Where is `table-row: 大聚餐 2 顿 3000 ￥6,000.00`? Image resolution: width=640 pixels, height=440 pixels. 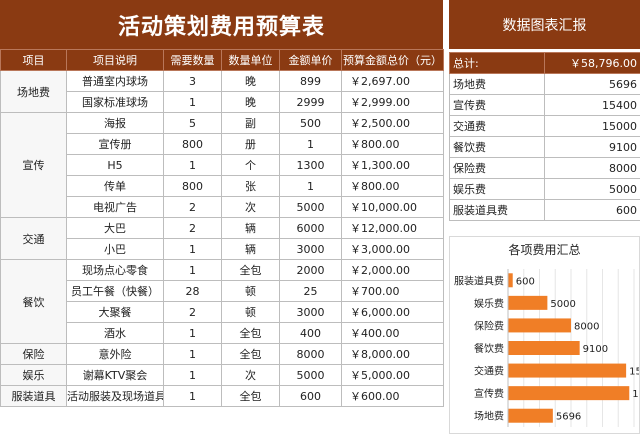 table-row: 大聚餐 2 顿 3000 ￥6,000.00 is located at coordinates (222, 312).